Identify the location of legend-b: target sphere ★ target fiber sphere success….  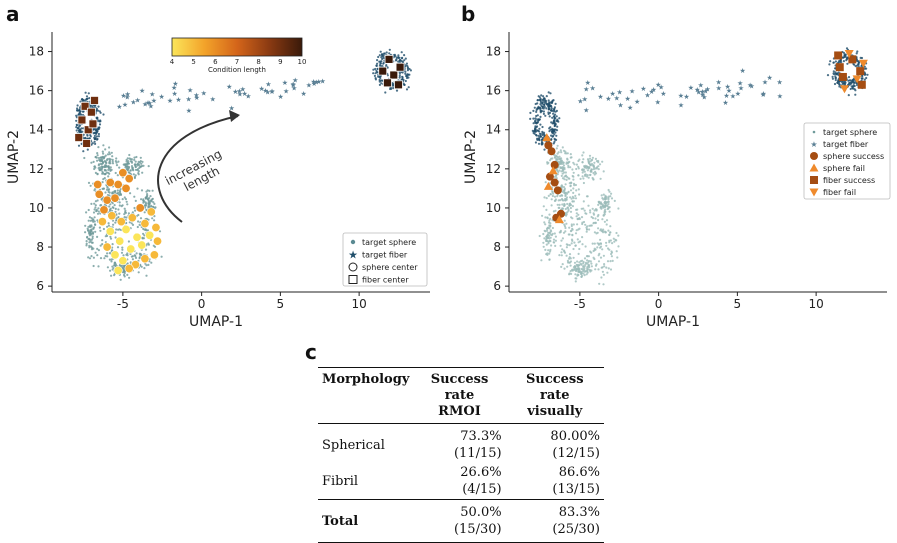
(847, 161).